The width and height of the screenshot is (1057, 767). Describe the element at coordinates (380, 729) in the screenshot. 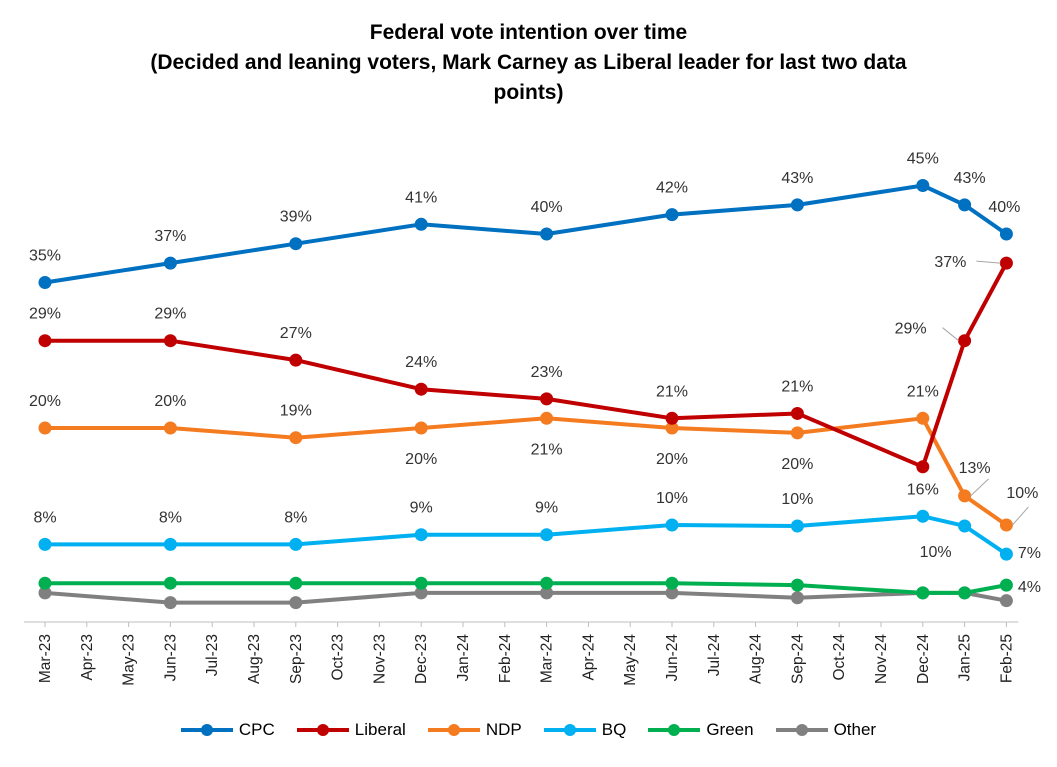

I see `legend-label-liberal: Liberal` at that location.